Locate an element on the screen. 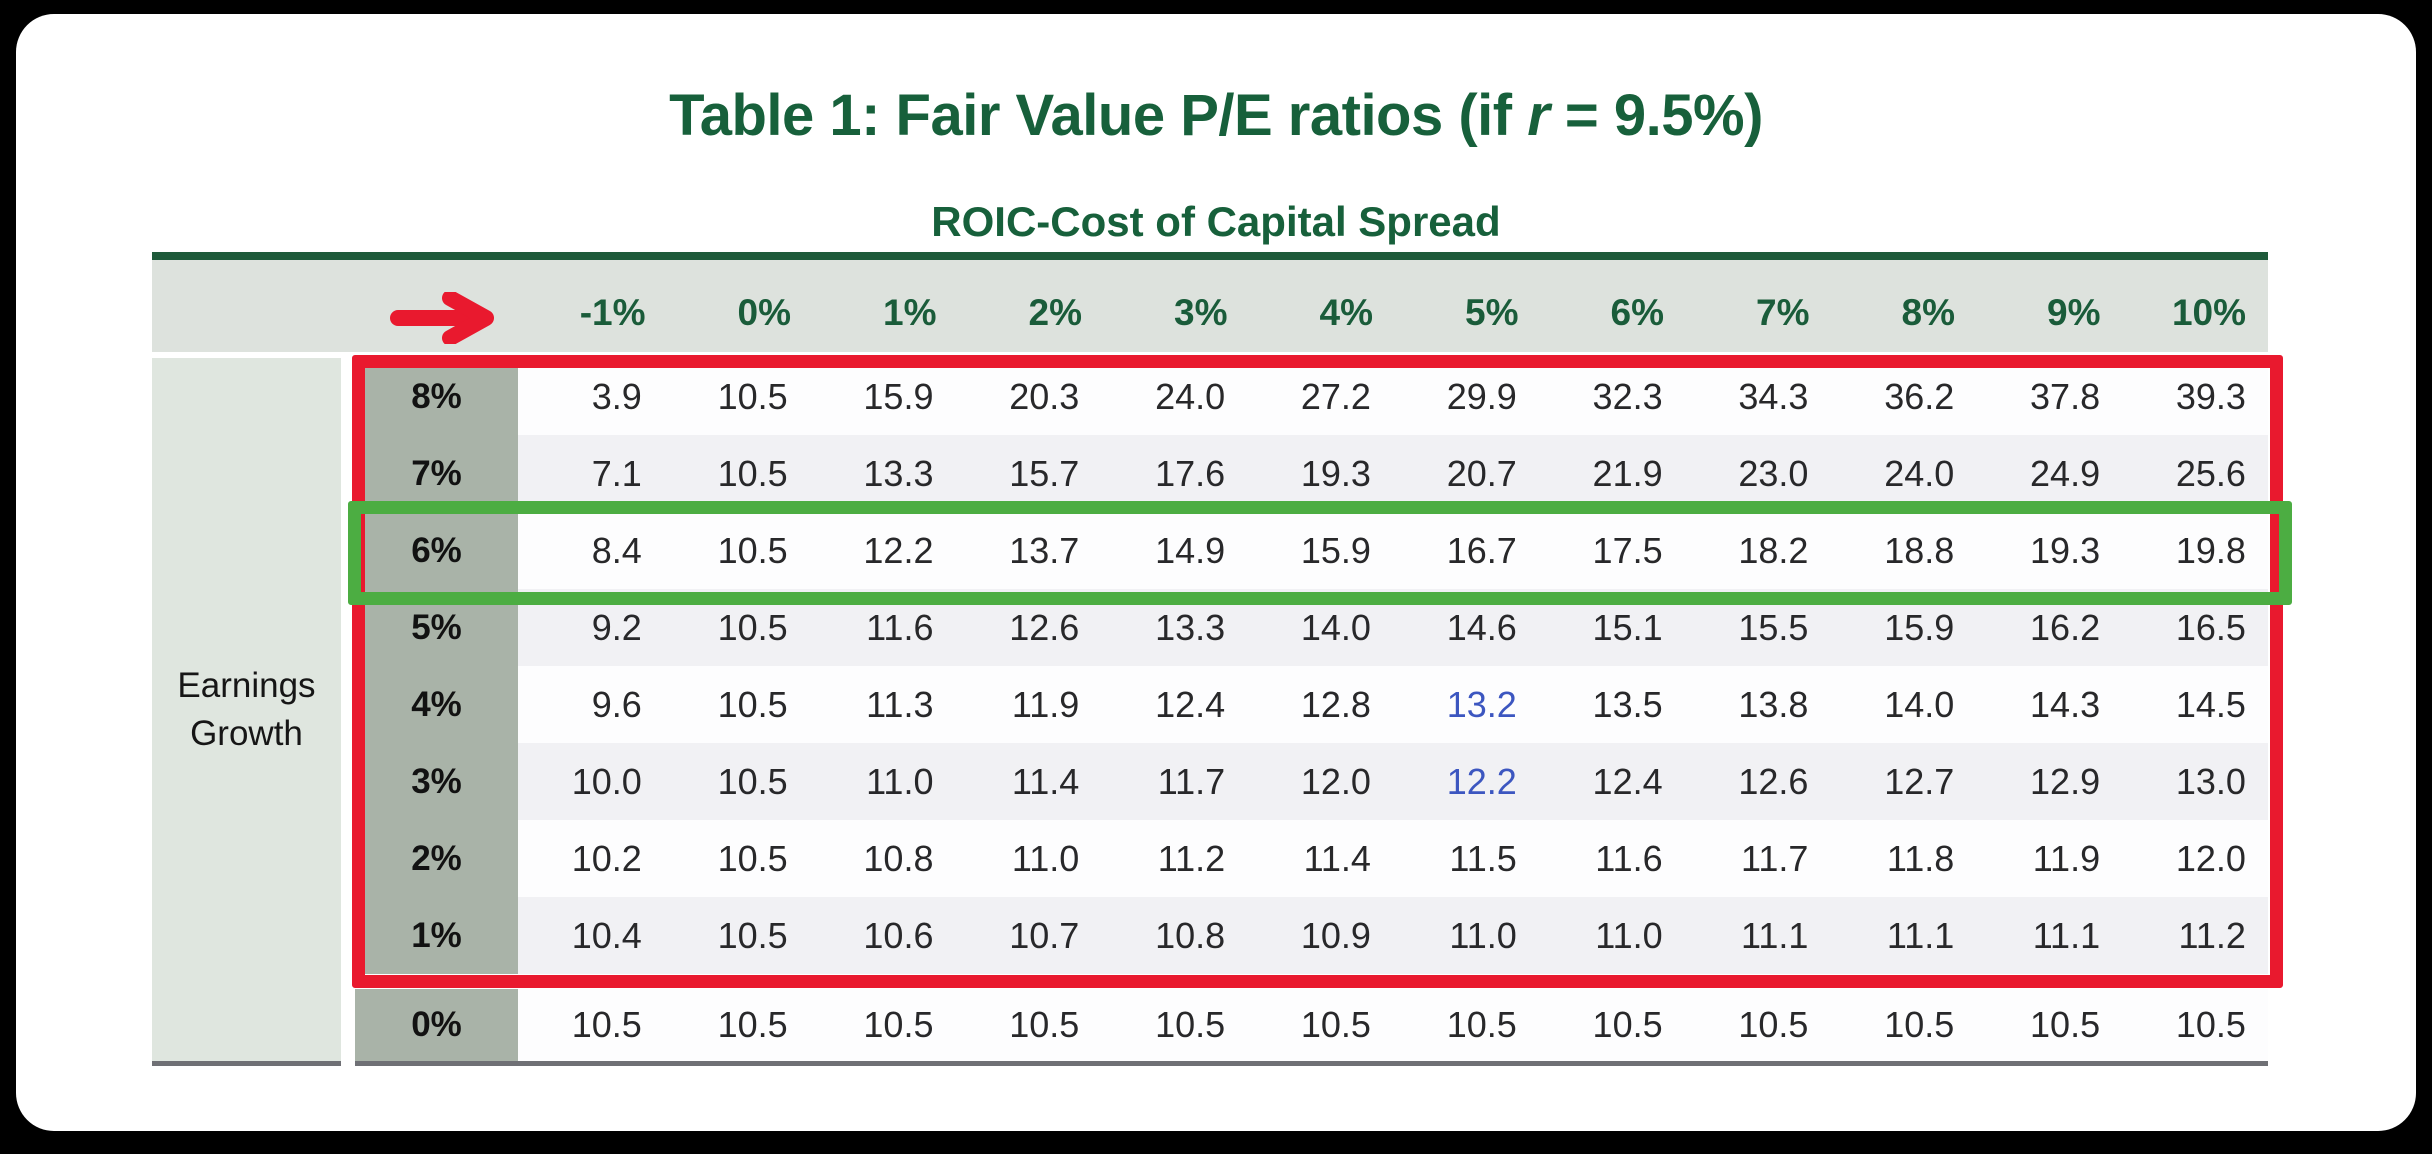  table-cell: 32.3 is located at coordinates (1627, 396).